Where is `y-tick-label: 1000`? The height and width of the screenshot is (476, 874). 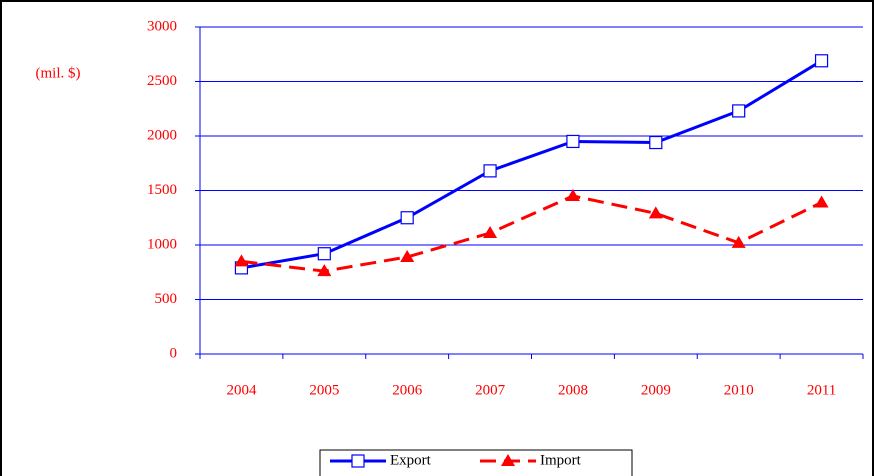
y-tick-label: 1000 is located at coordinates (162, 244).